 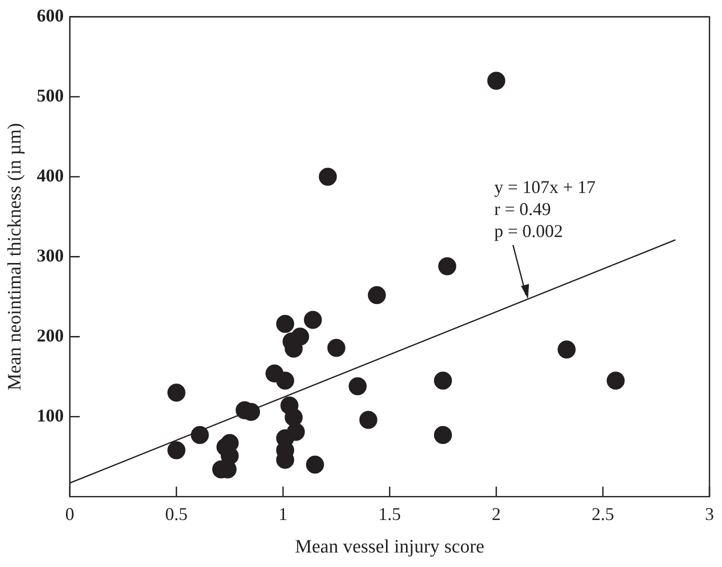 I want to click on y-tick-label: 200, so click(x=50, y=335).